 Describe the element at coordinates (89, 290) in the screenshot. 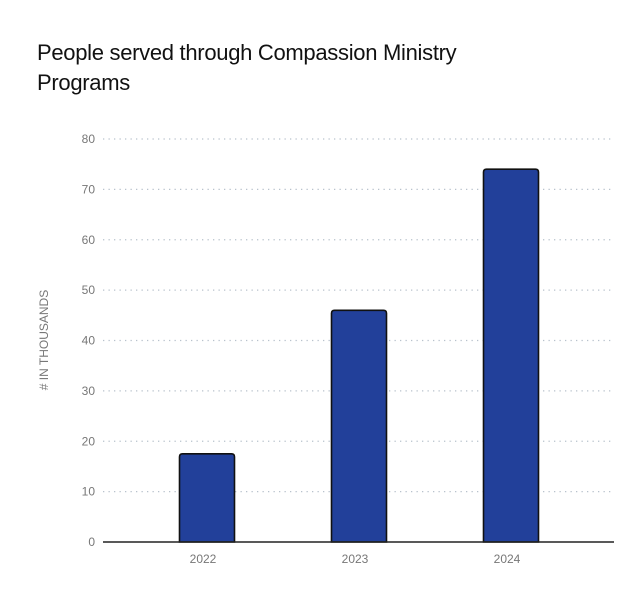

I see `y-tick-label: 50` at that location.